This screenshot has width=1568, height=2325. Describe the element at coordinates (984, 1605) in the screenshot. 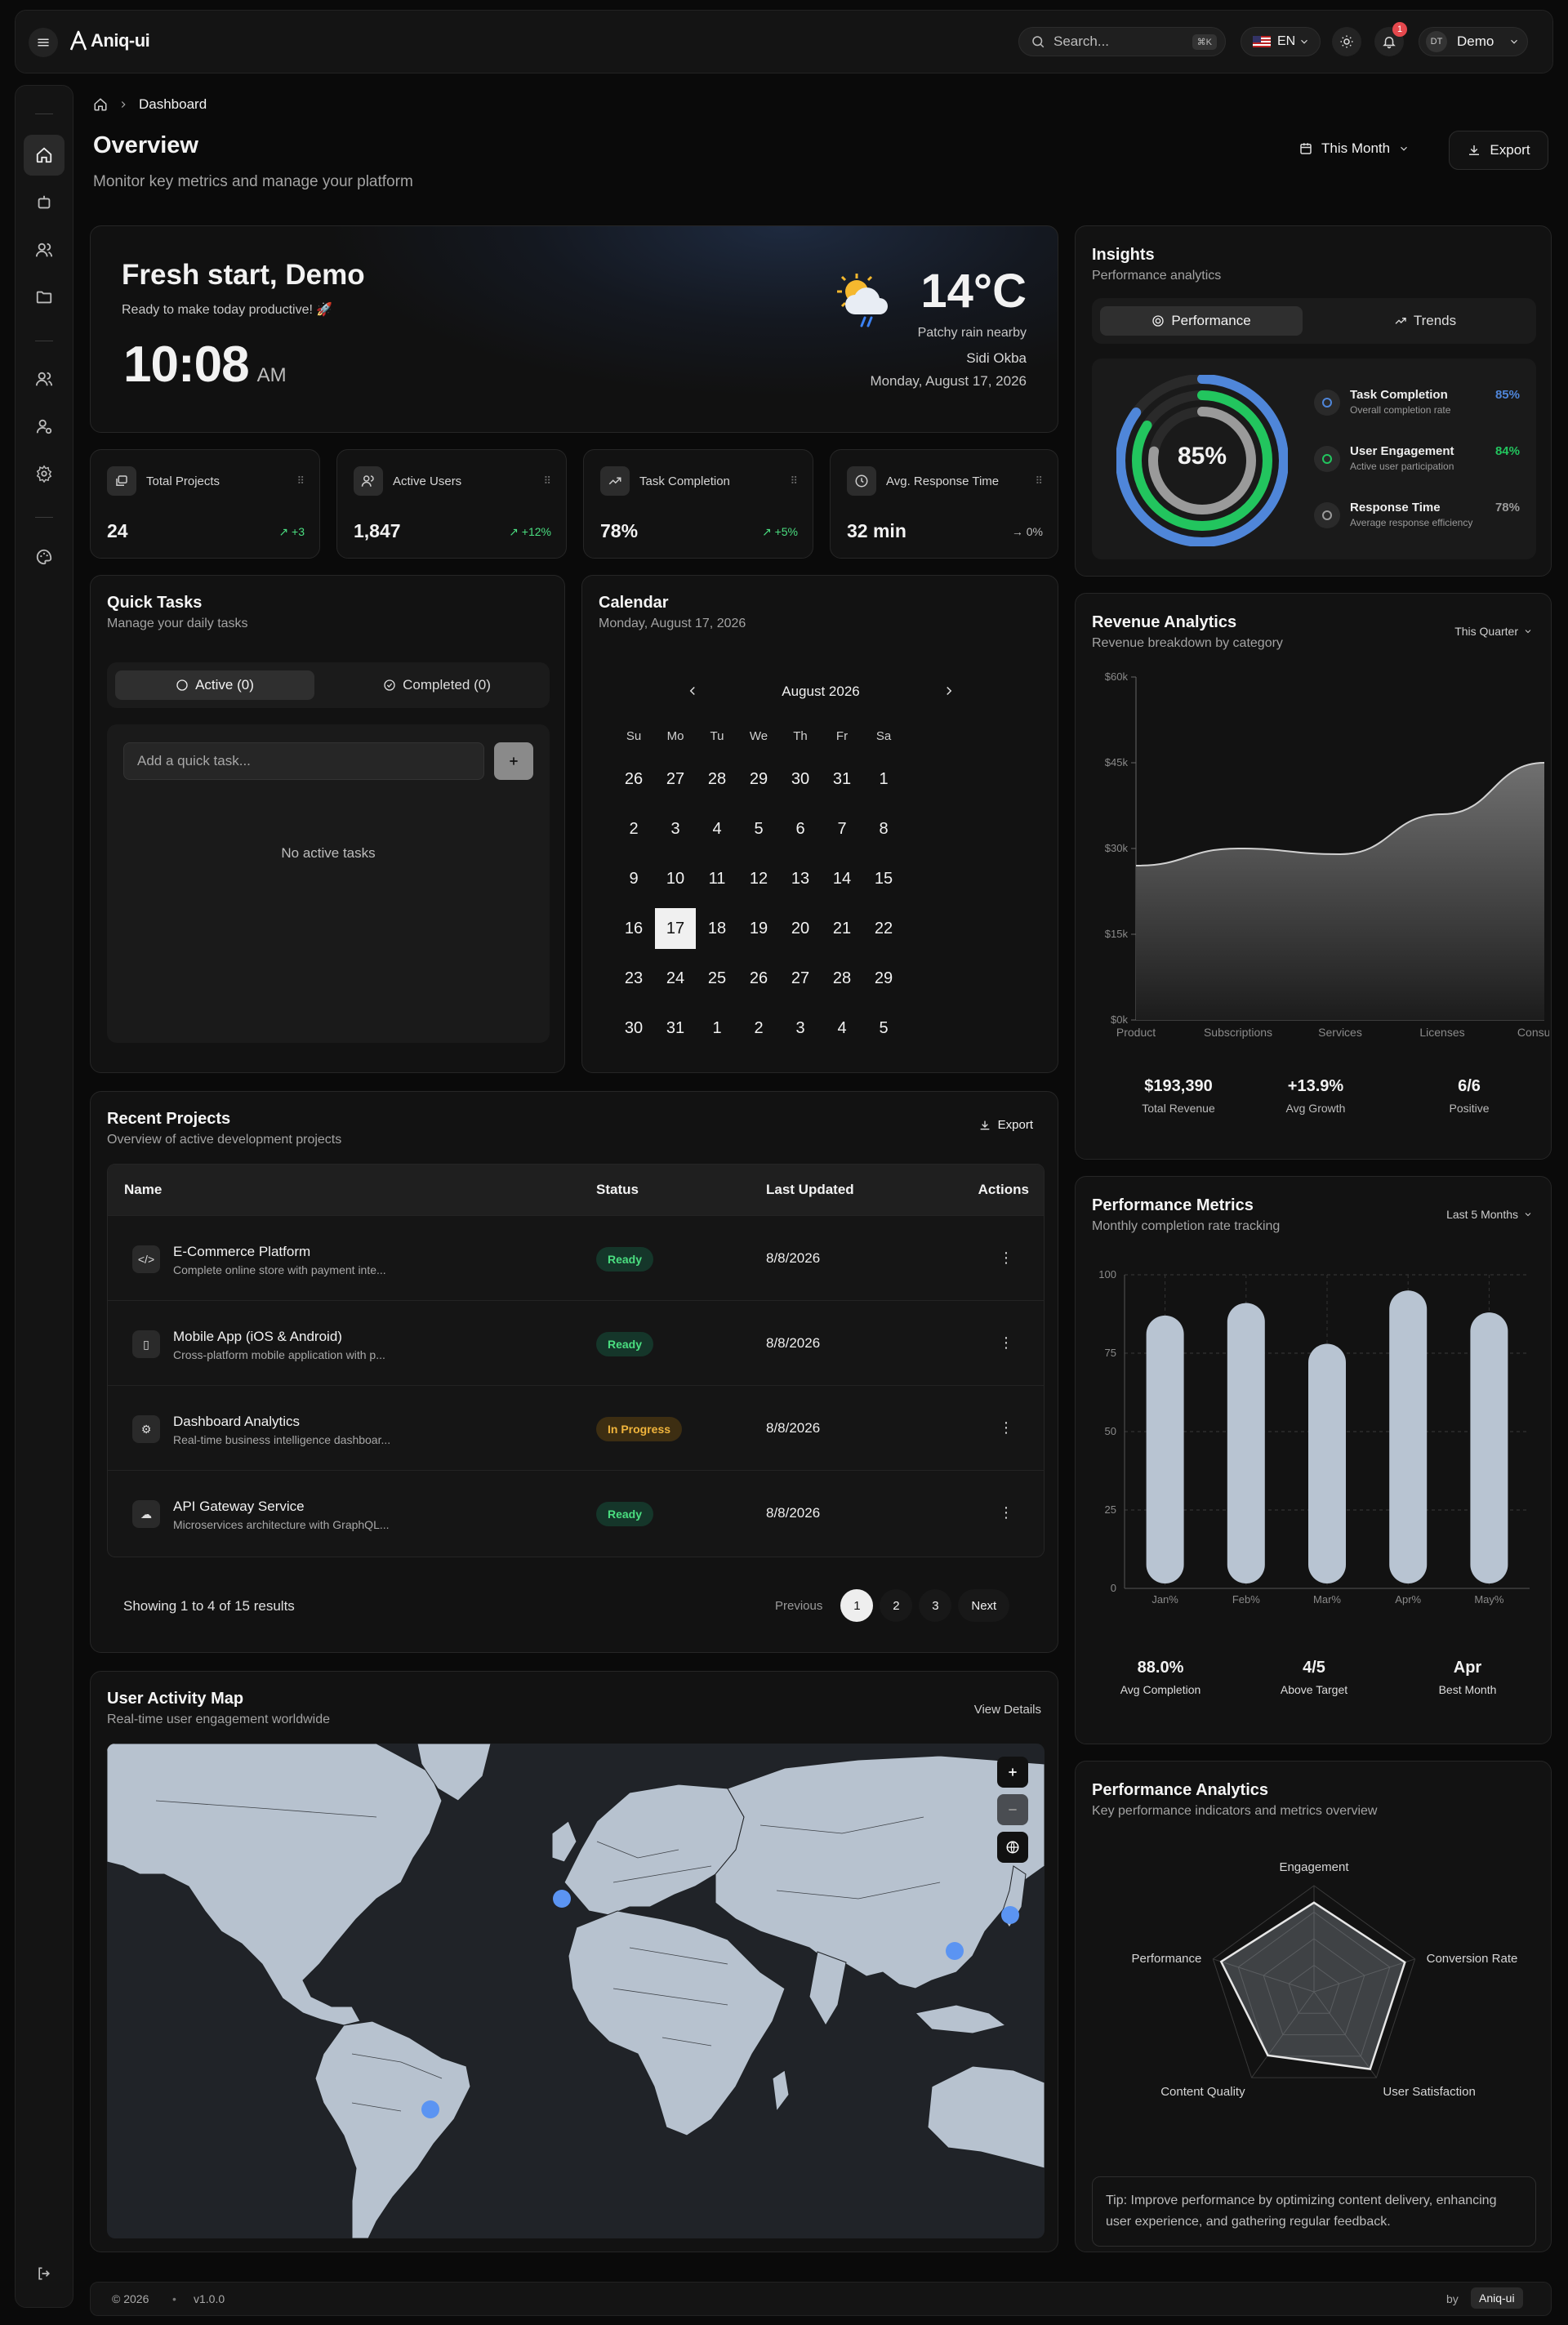

I see `pagination-next: Next` at that location.